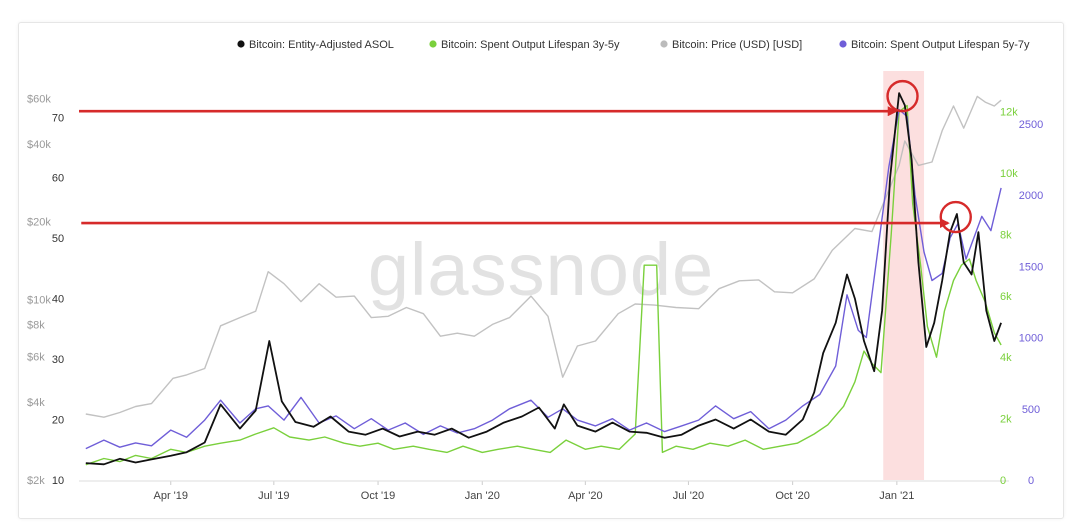 This screenshot has width=1080, height=531. Describe the element at coordinates (39, 99) in the screenshot. I see `price-tick-label: $60k` at that location.